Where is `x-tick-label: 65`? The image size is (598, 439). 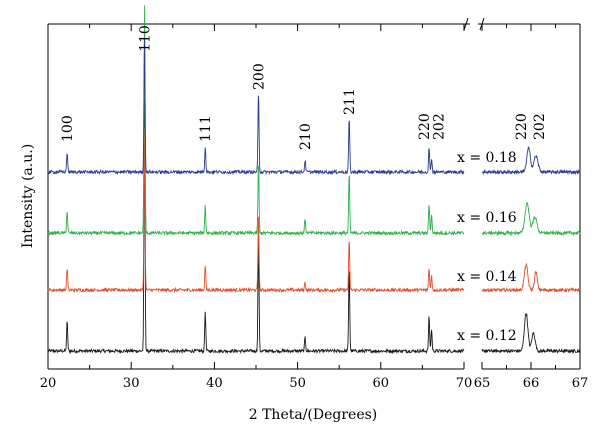
x-tick-label: 65 is located at coordinates (482, 383).